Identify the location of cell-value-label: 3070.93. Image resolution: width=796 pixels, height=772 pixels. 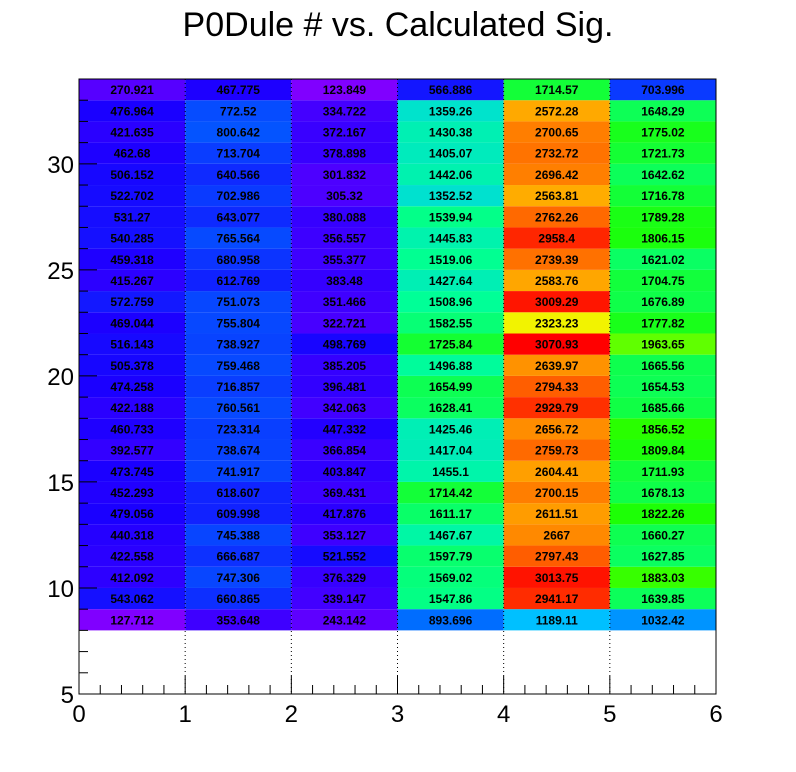
(557, 345).